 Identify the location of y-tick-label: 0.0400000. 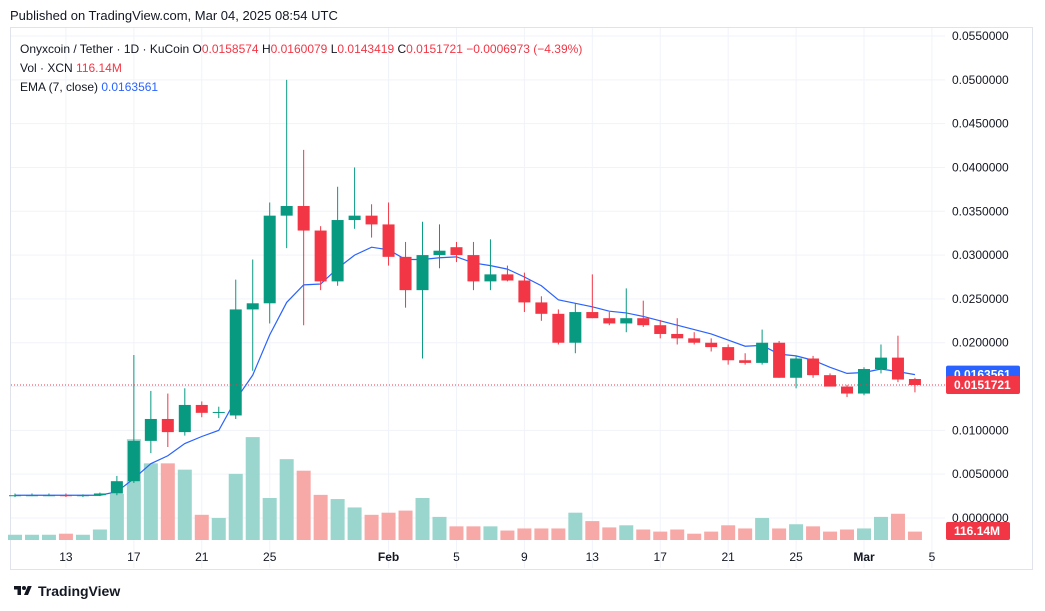
(980, 167).